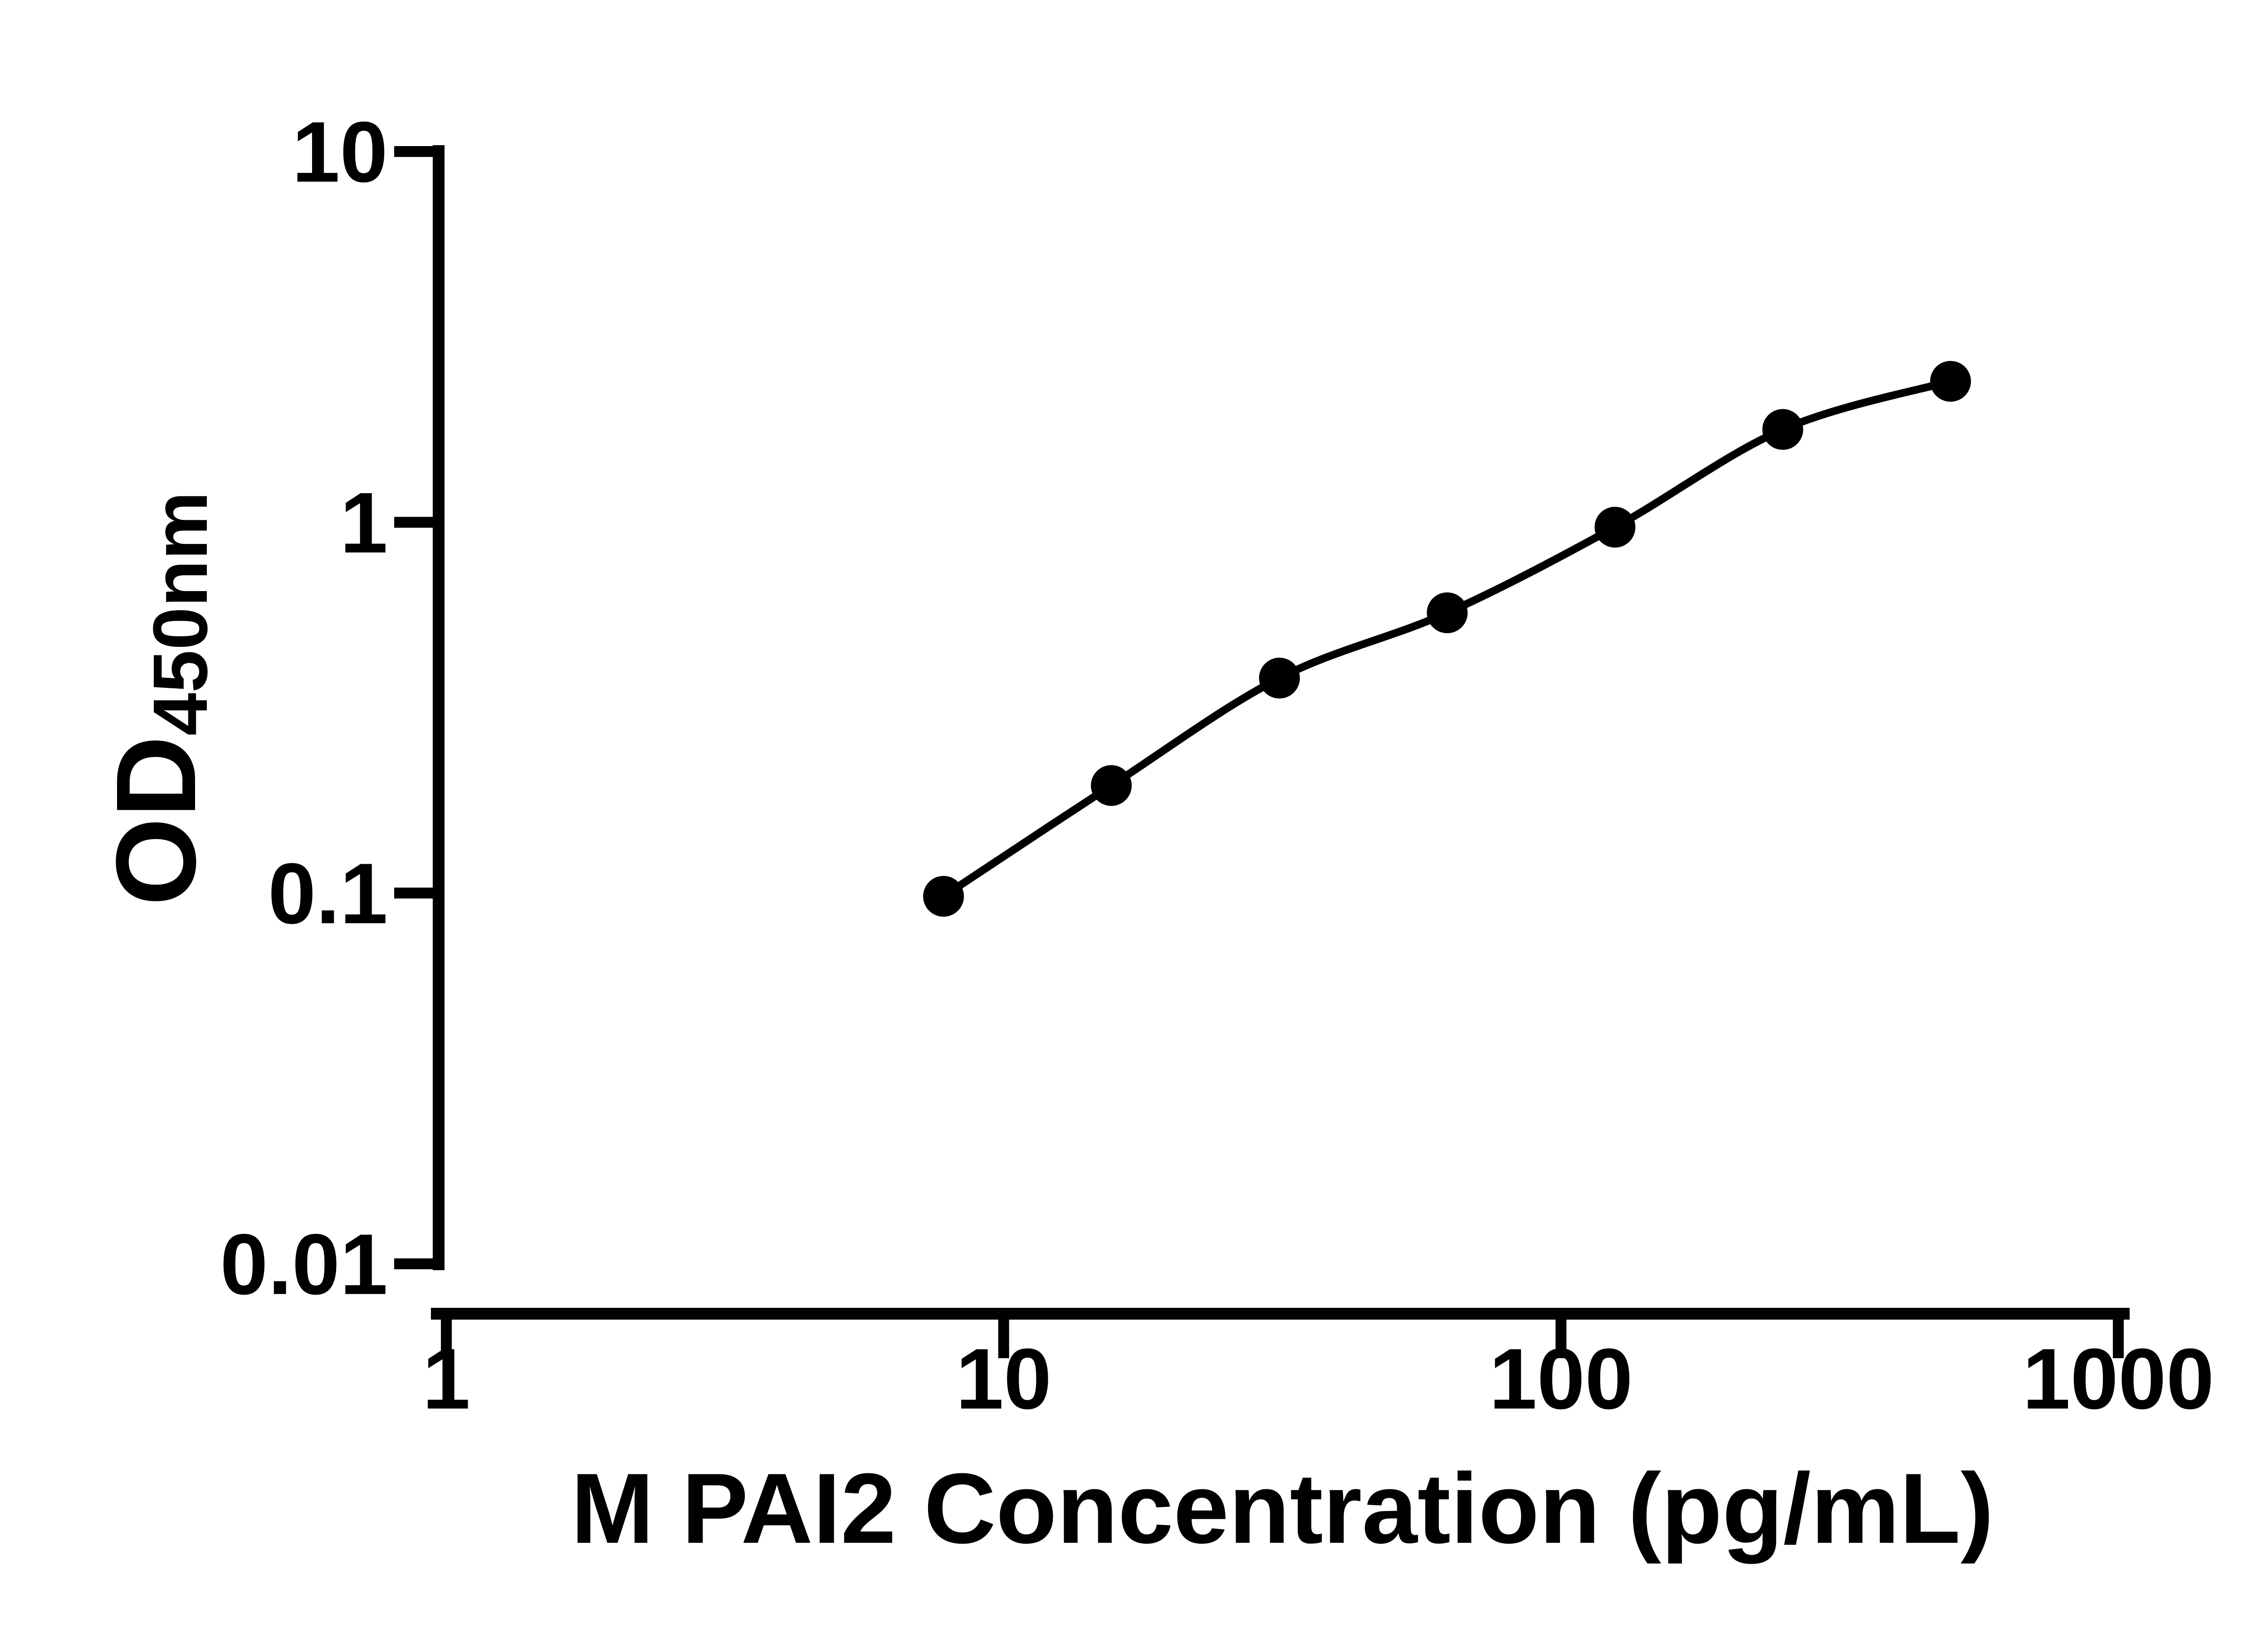  What do you see at coordinates (1447, 638) in the screenshot?
I see `fit-curve` at bounding box center [1447, 638].